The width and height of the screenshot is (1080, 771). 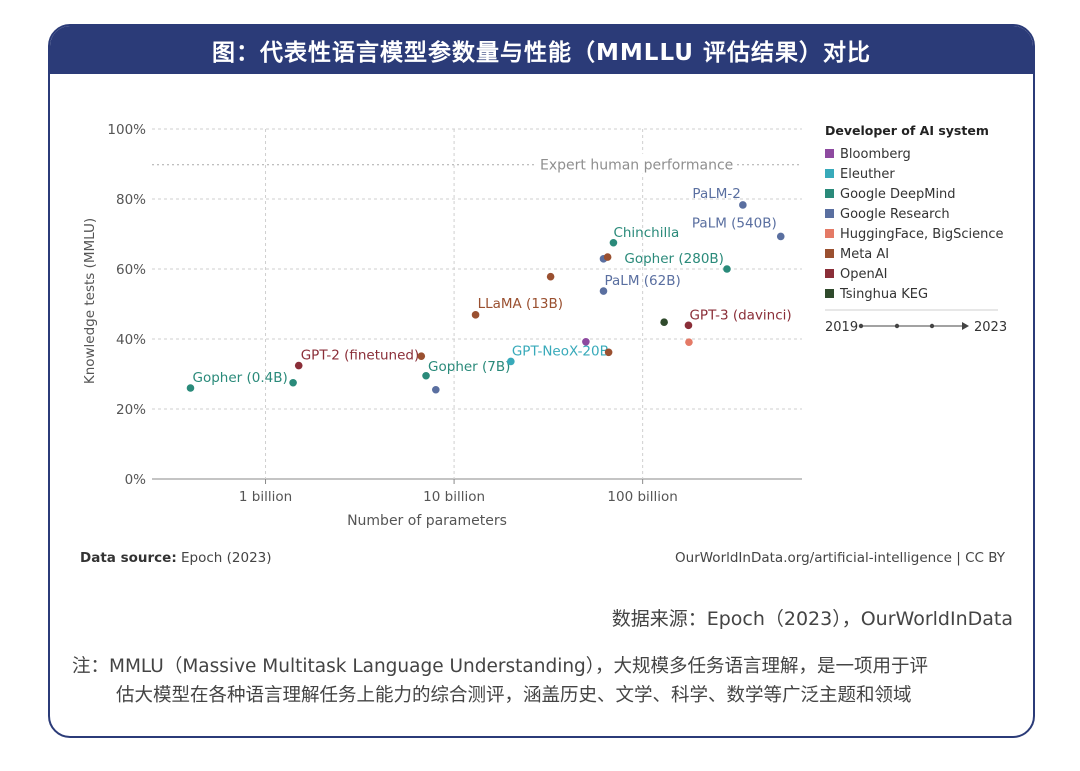 I want to click on timeline-start-label: 2019, so click(x=841, y=327).